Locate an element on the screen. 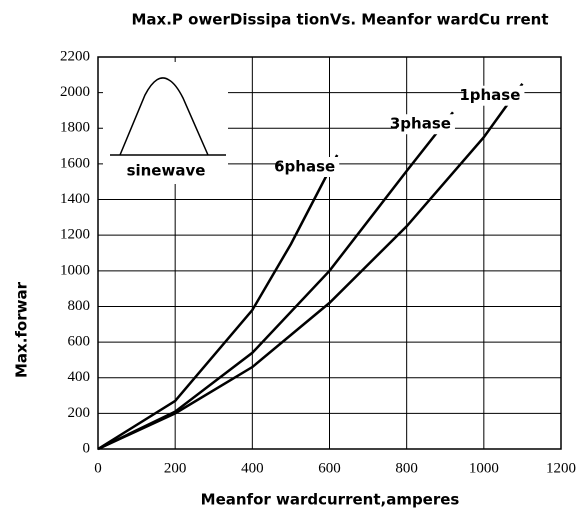 The height and width of the screenshot is (520, 582). y-tick-label: 1600 is located at coordinates (75, 163).